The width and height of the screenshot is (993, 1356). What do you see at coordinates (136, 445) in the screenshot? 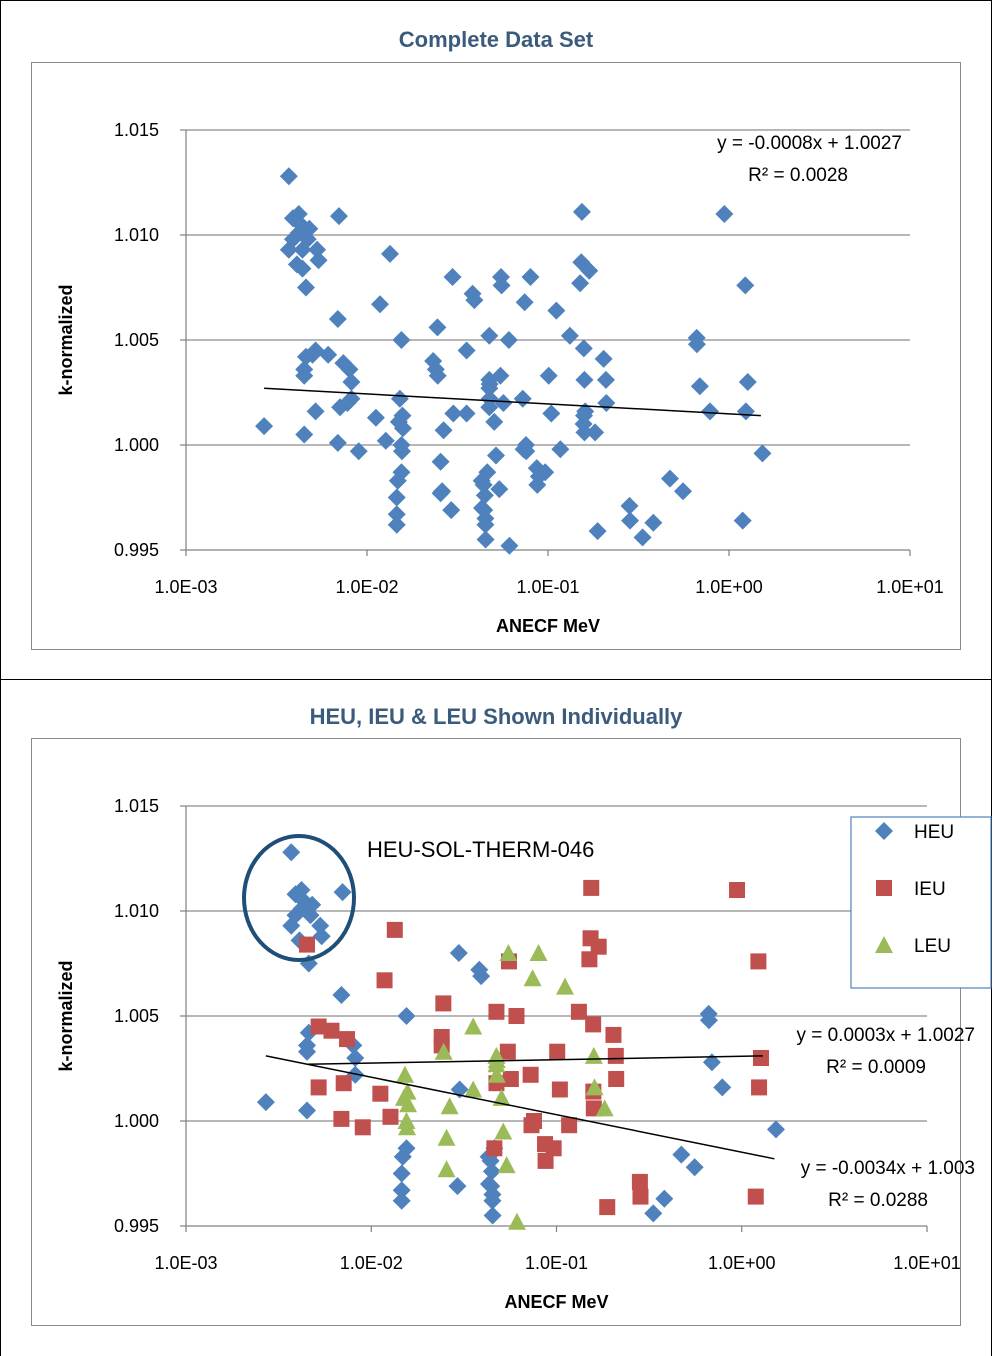
I see `y-tick-label: 1.000` at bounding box center [136, 445].